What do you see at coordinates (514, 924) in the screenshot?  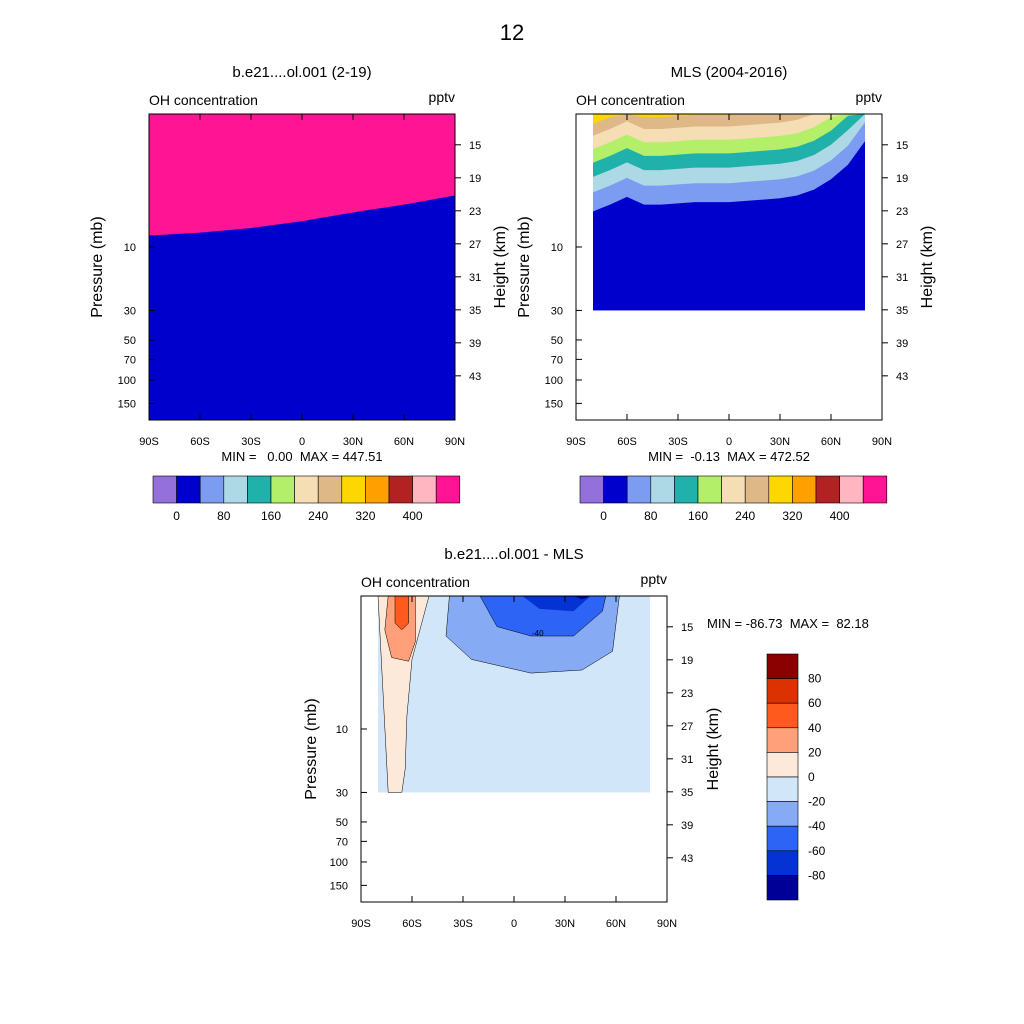 I see `x-tick-label: 0` at bounding box center [514, 924].